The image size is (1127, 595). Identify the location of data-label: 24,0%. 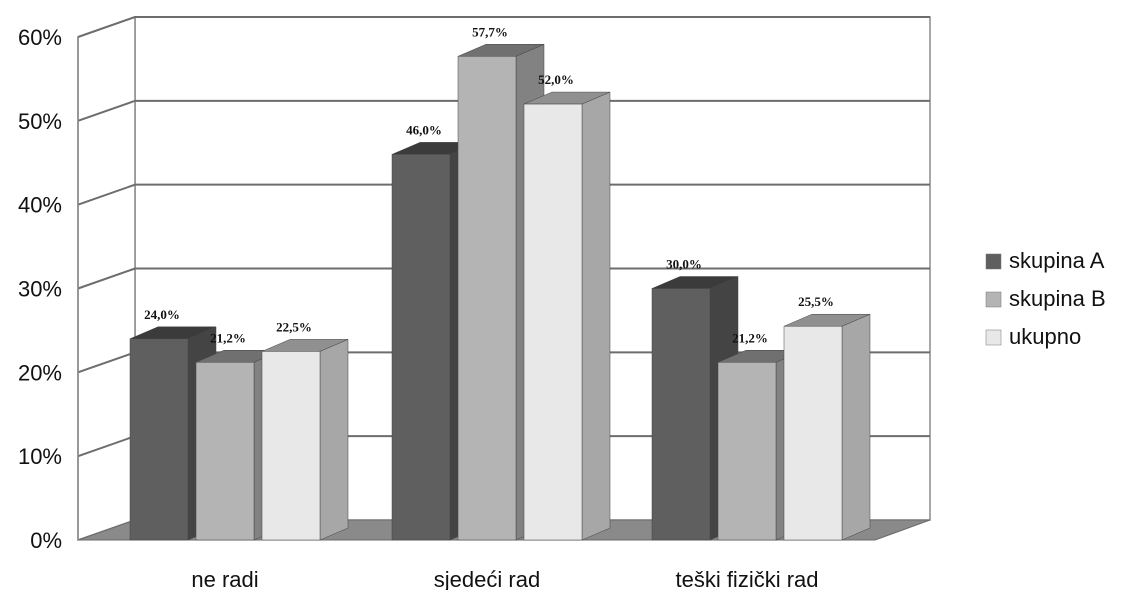
(162, 314).